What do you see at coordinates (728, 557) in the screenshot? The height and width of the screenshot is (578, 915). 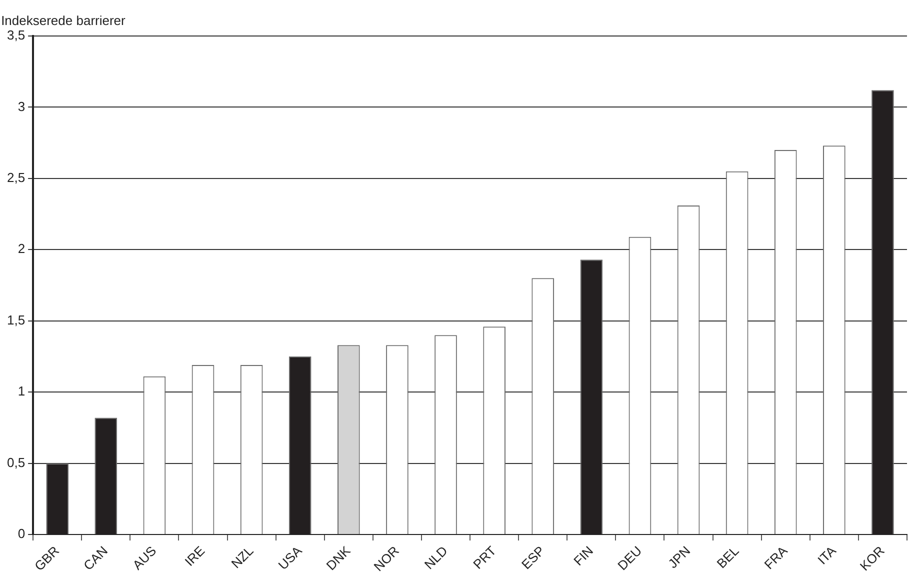 I see `x-tick-label: BEL` at bounding box center [728, 557].